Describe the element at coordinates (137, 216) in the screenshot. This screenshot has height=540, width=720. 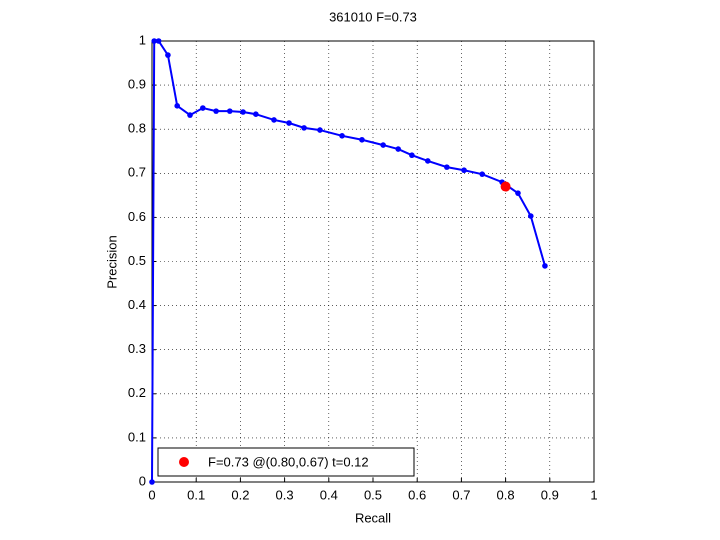
I see `y-tick-label: 0.6` at that location.